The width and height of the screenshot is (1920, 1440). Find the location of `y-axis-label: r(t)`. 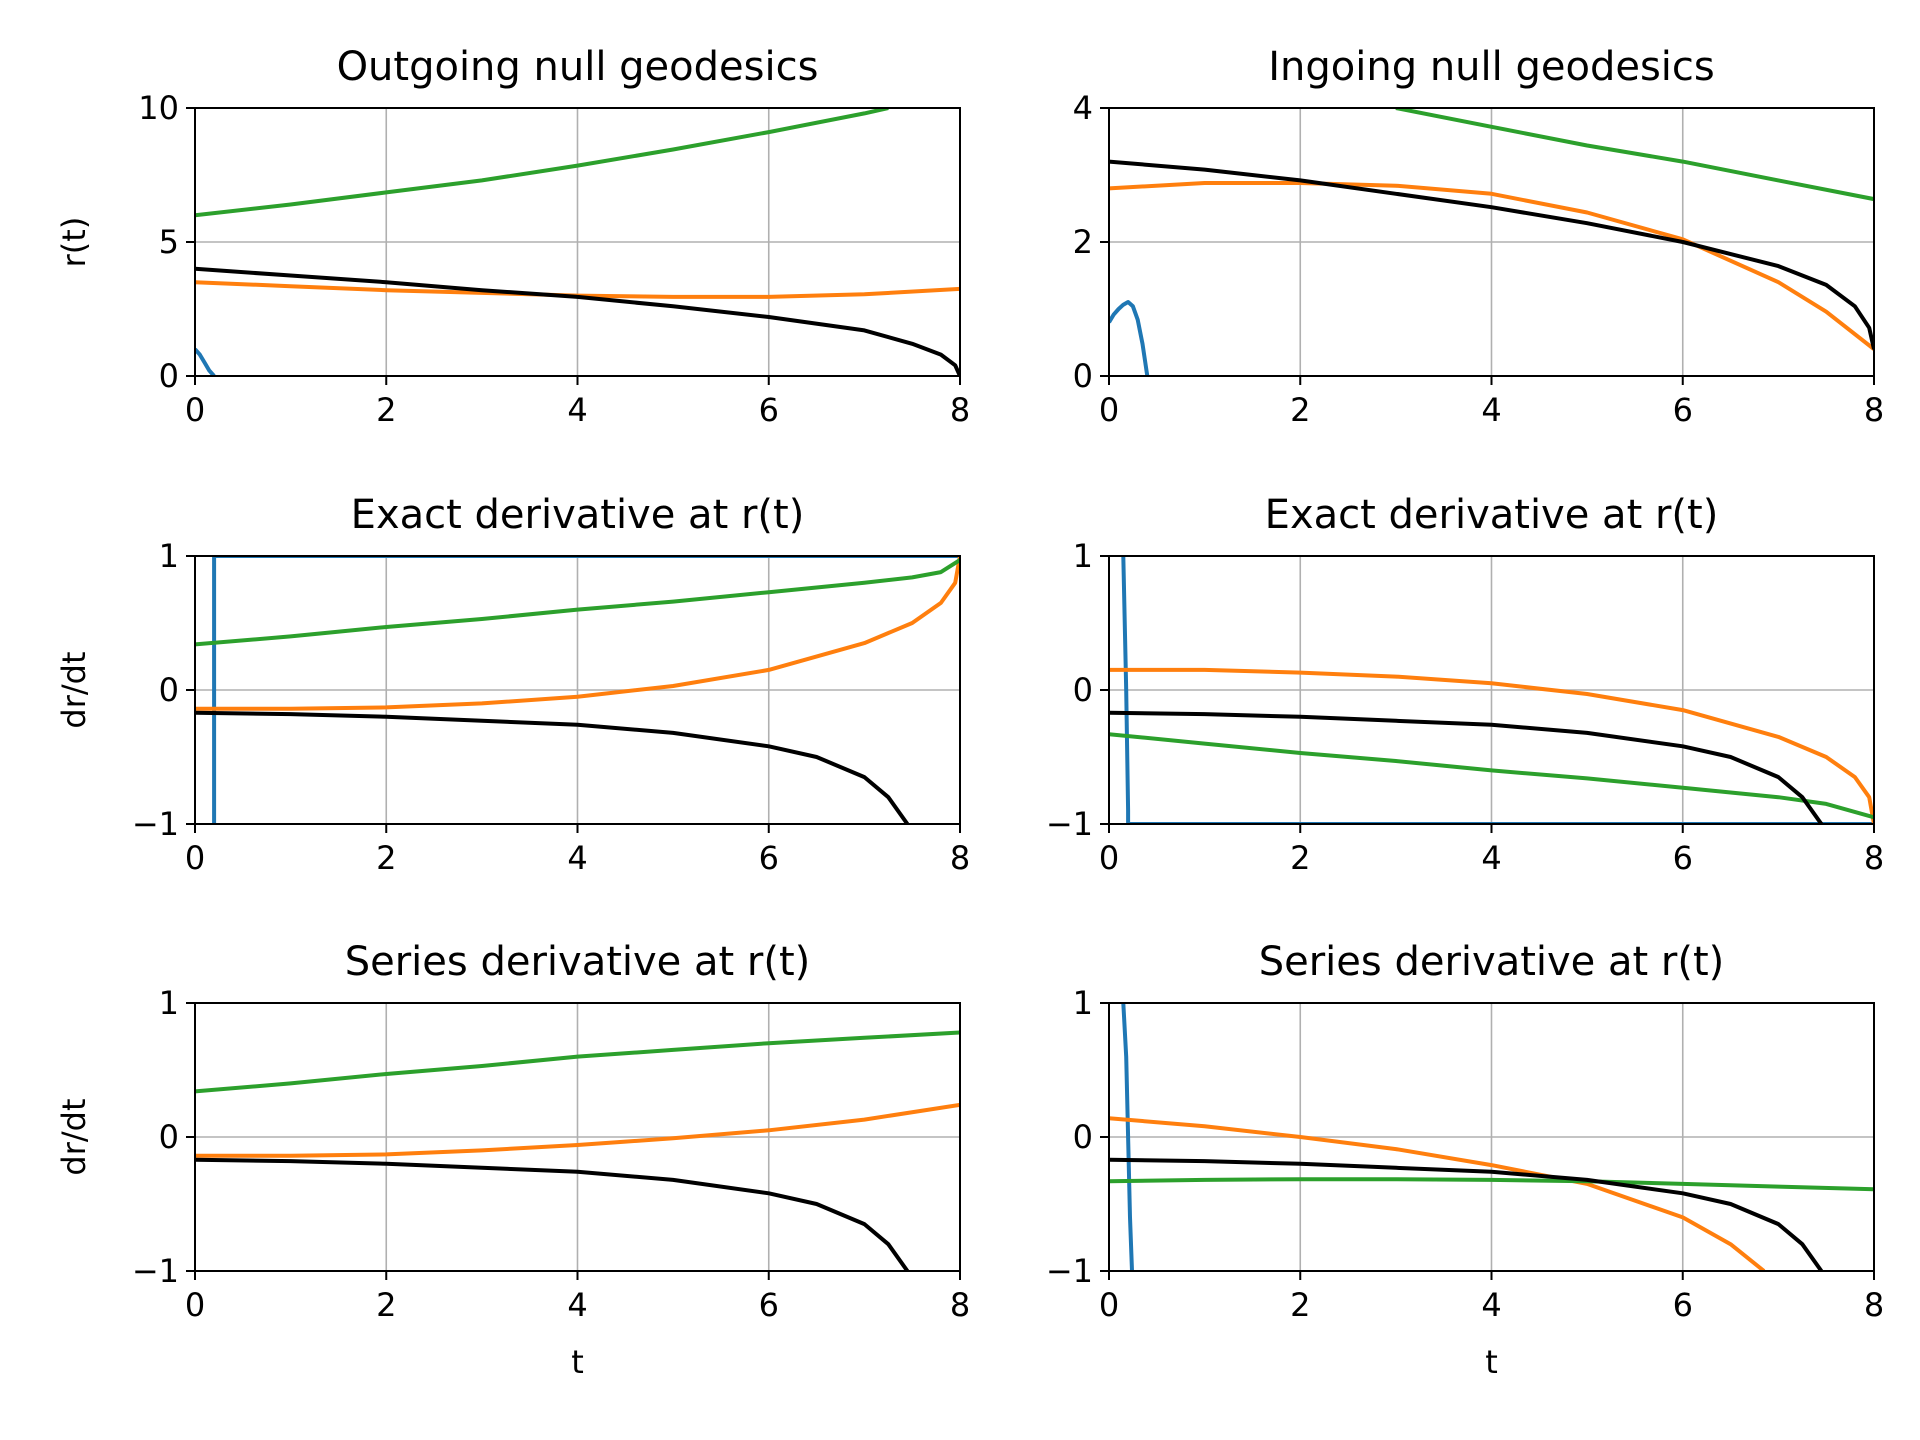

y-axis-label: r(t) is located at coordinates (74, 242).